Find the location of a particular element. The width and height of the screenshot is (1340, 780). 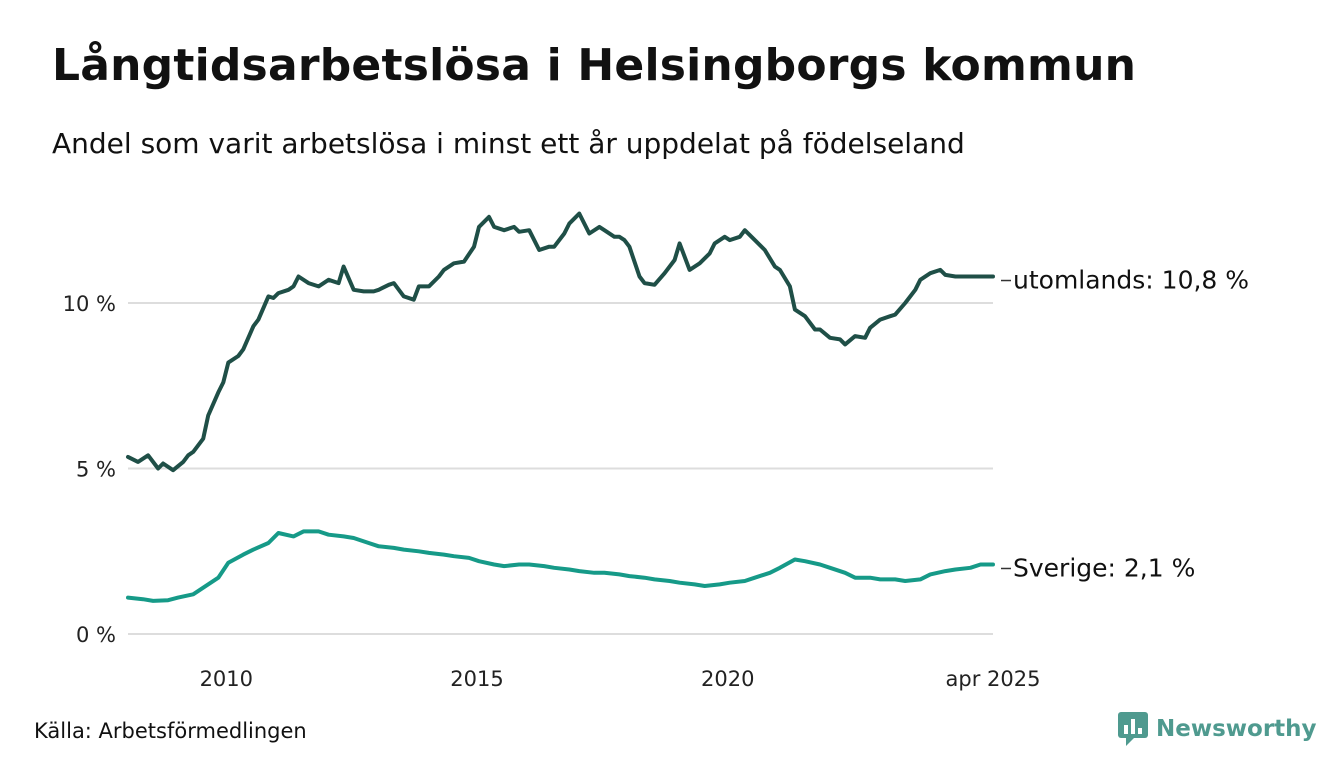

y-tick-label: 5 % is located at coordinates (96, 470).